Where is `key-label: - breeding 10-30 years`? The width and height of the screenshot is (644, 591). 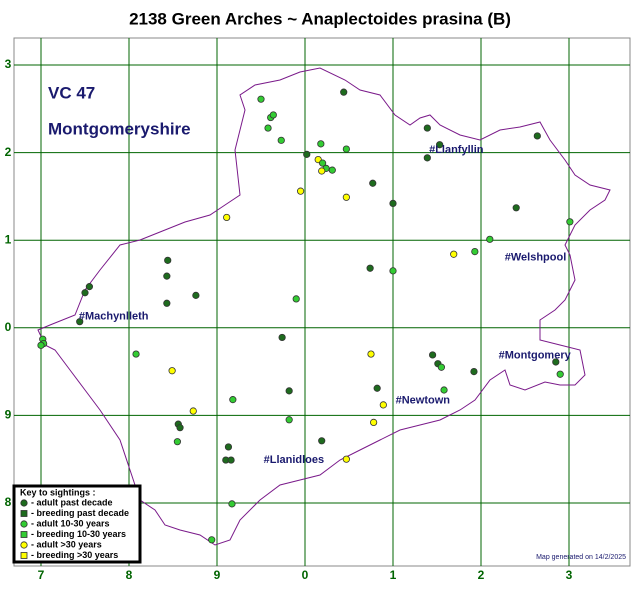 key-label: - breeding 10-30 years is located at coordinates (78, 534).